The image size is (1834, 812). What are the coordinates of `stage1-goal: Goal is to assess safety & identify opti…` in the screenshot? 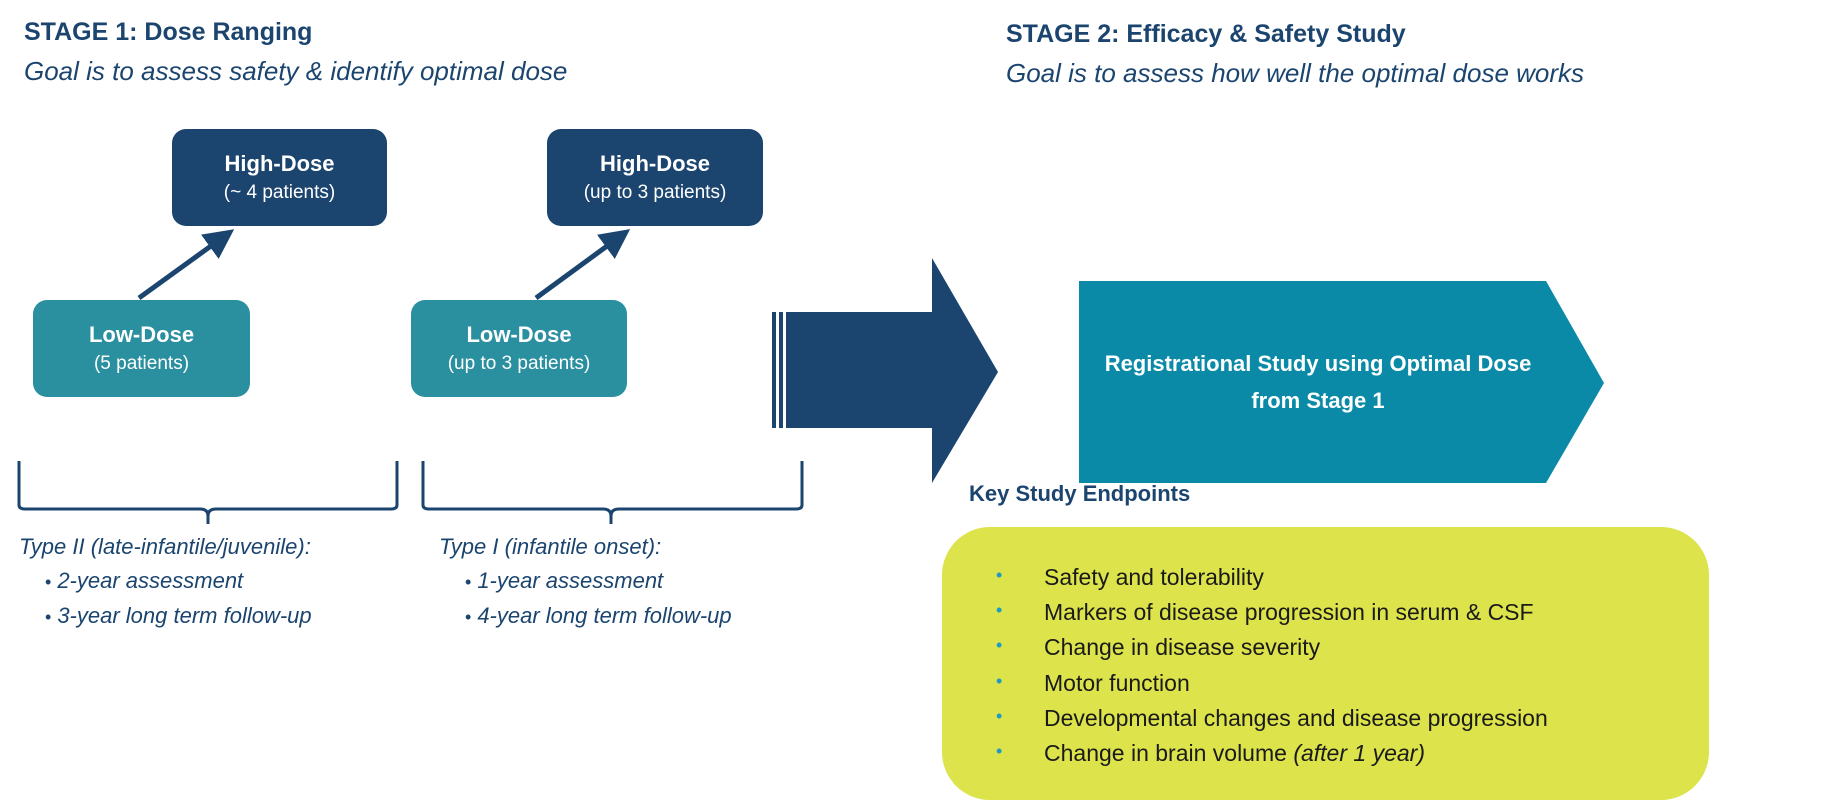 It's located at (296, 71).